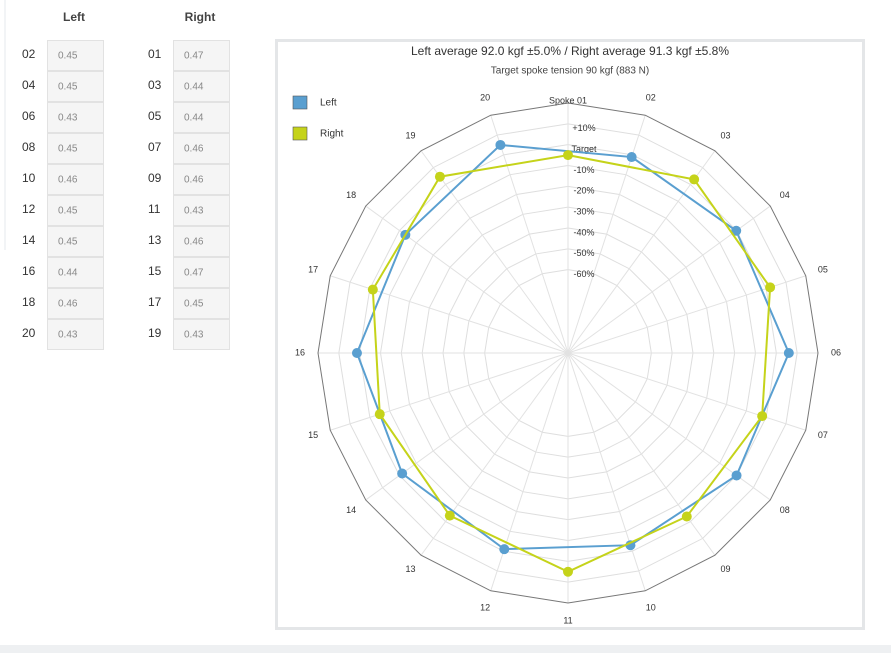 The width and height of the screenshot is (891, 653). What do you see at coordinates (351, 510) in the screenshot?
I see `spoke-label: 14` at bounding box center [351, 510].